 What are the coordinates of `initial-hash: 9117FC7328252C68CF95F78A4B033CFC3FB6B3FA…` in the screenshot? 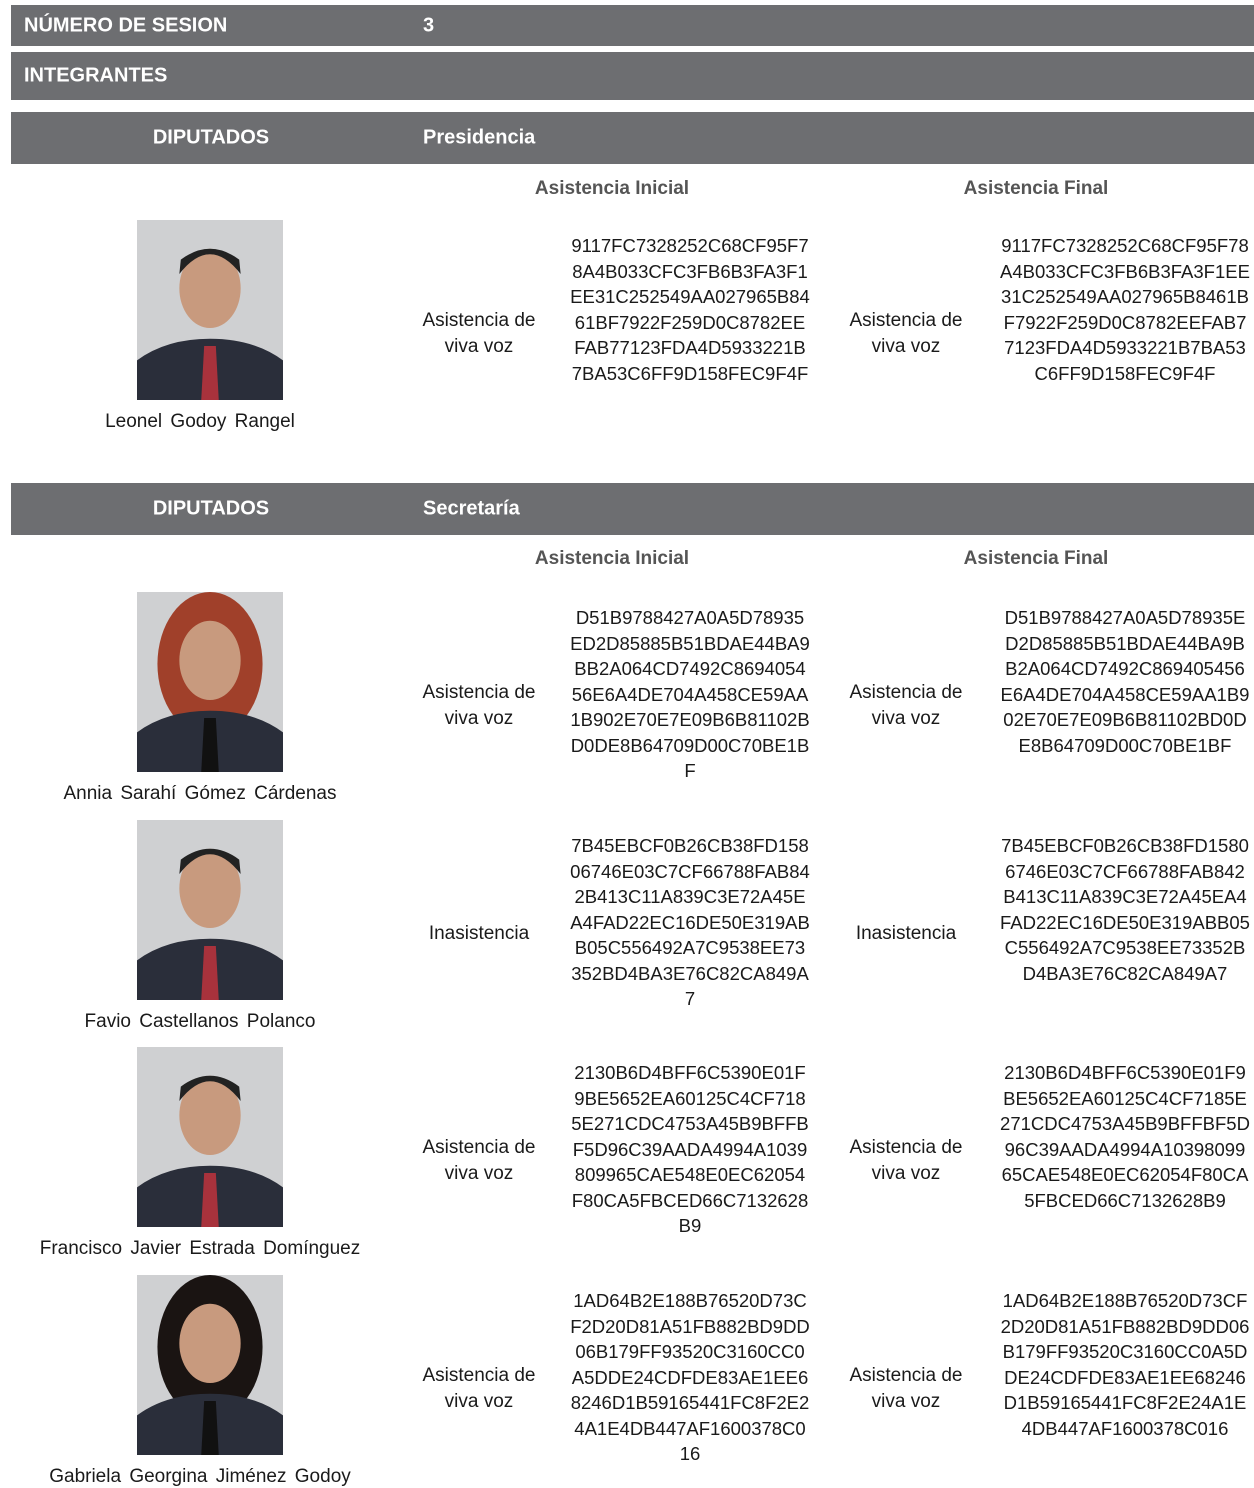 It's located at (690, 309).